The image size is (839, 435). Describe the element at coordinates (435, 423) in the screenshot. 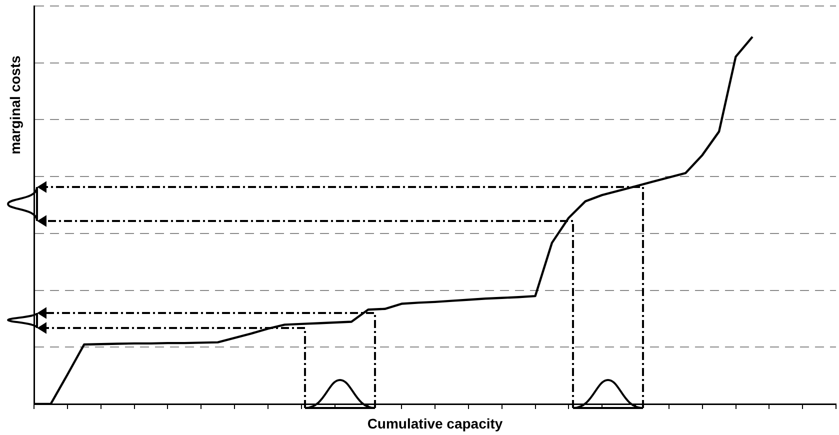

I see `x-axis-title: Cumulative capacity` at that location.